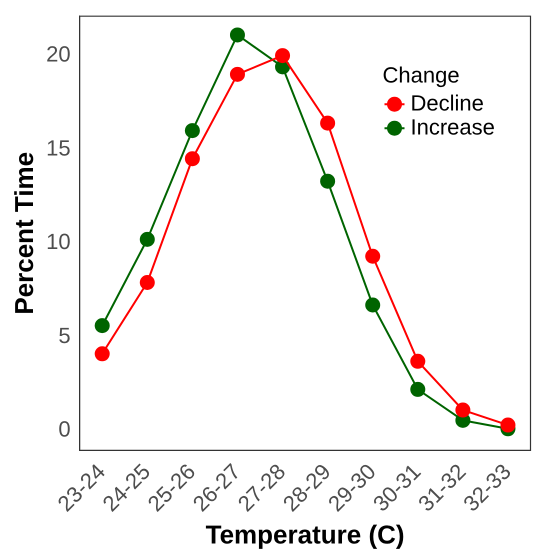  Describe the element at coordinates (64, 335) in the screenshot. I see `y-tick-label: 5` at that location.